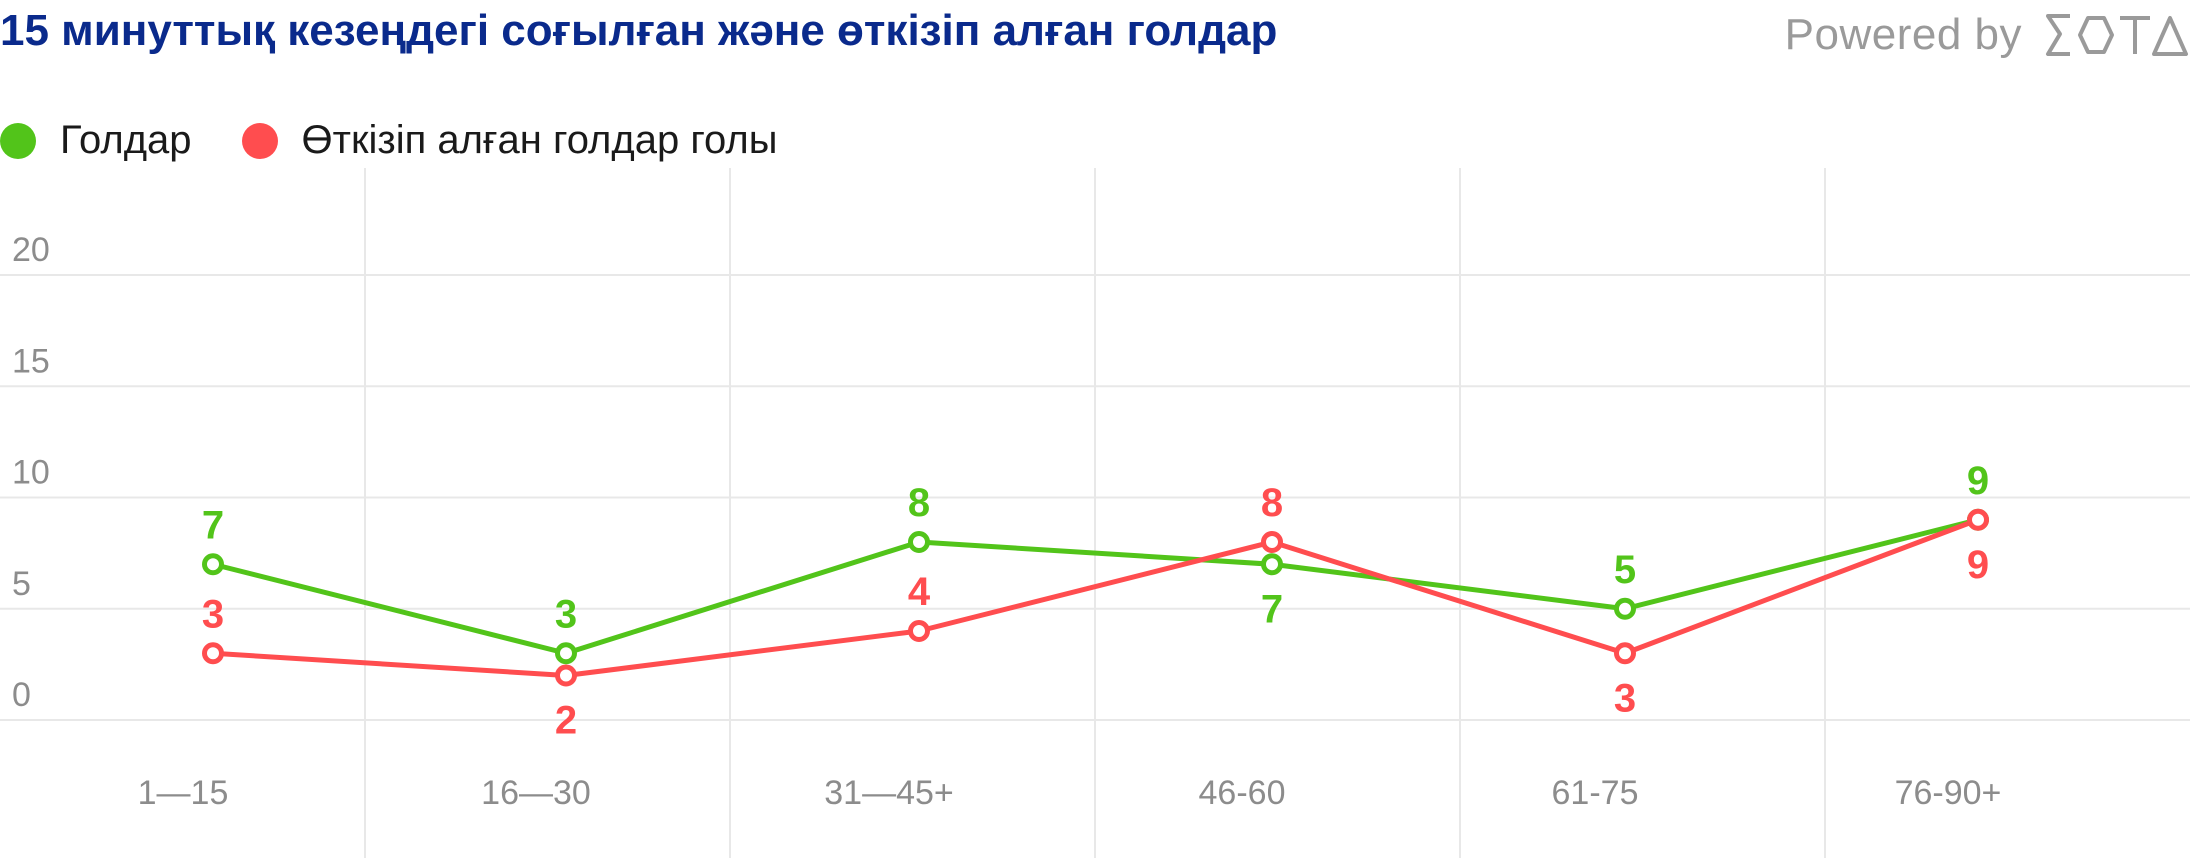 This screenshot has height=858, width=2190. What do you see at coordinates (539, 140) in the screenshot?
I see `legend-label-conceded: Өткізіп алған голдар голы` at bounding box center [539, 140].